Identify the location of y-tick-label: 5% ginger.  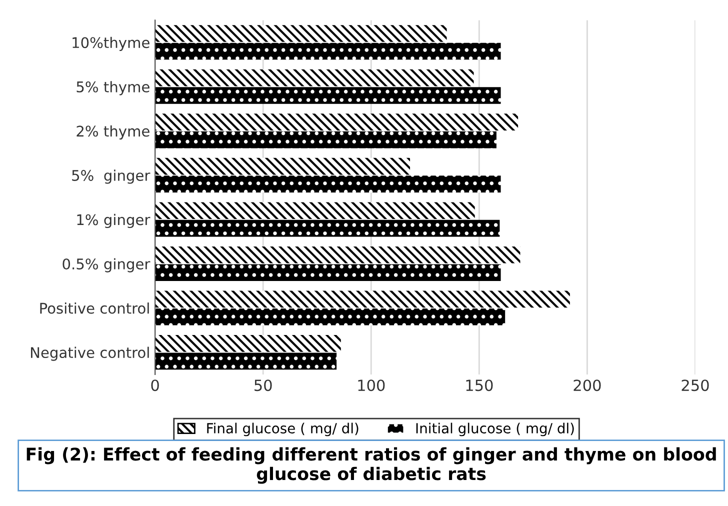
(111, 177).